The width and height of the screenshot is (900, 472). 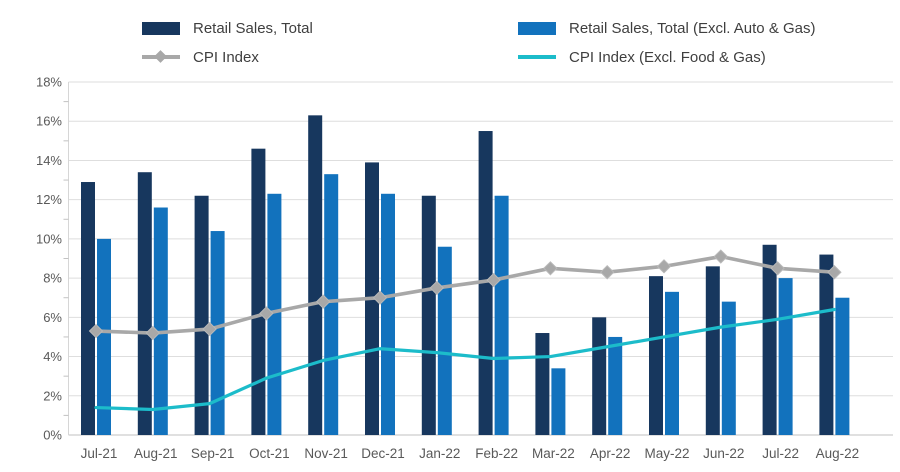 I want to click on x-tick-label: Dec-21, so click(x=383, y=453).